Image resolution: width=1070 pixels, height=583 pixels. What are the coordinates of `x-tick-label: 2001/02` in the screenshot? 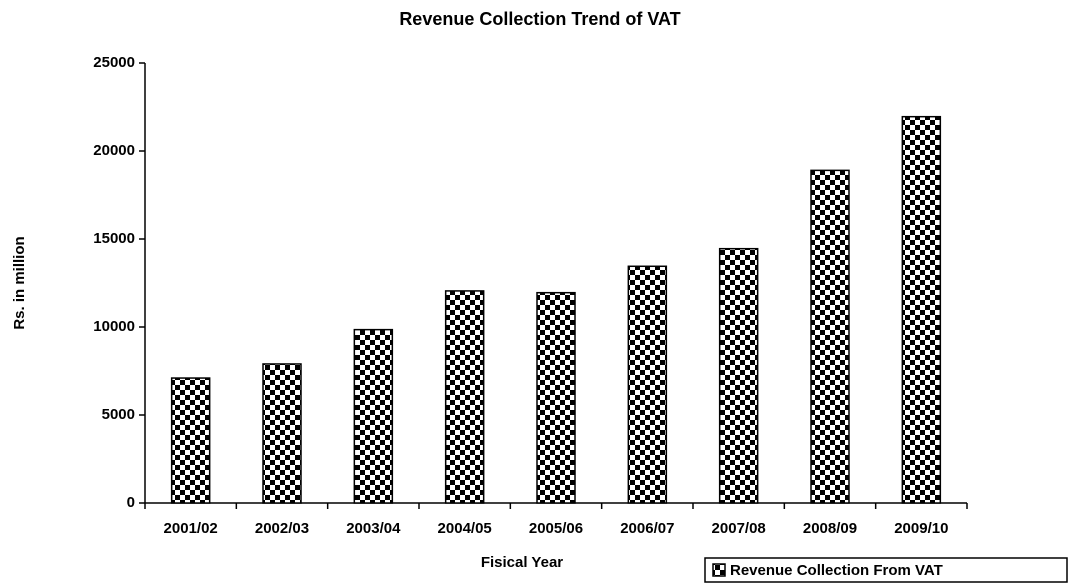 It's located at (191, 528).